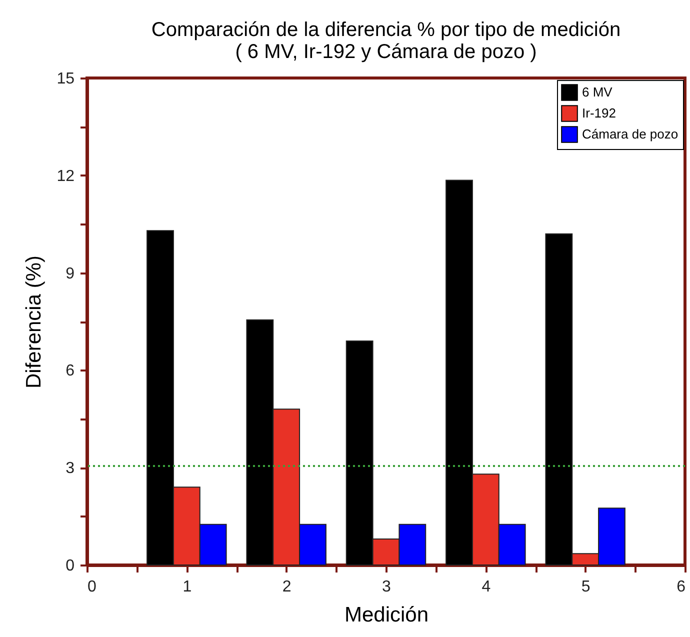 The width and height of the screenshot is (690, 637). Describe the element at coordinates (630, 134) in the screenshot. I see `legend-label: Cámara de pozo` at that location.